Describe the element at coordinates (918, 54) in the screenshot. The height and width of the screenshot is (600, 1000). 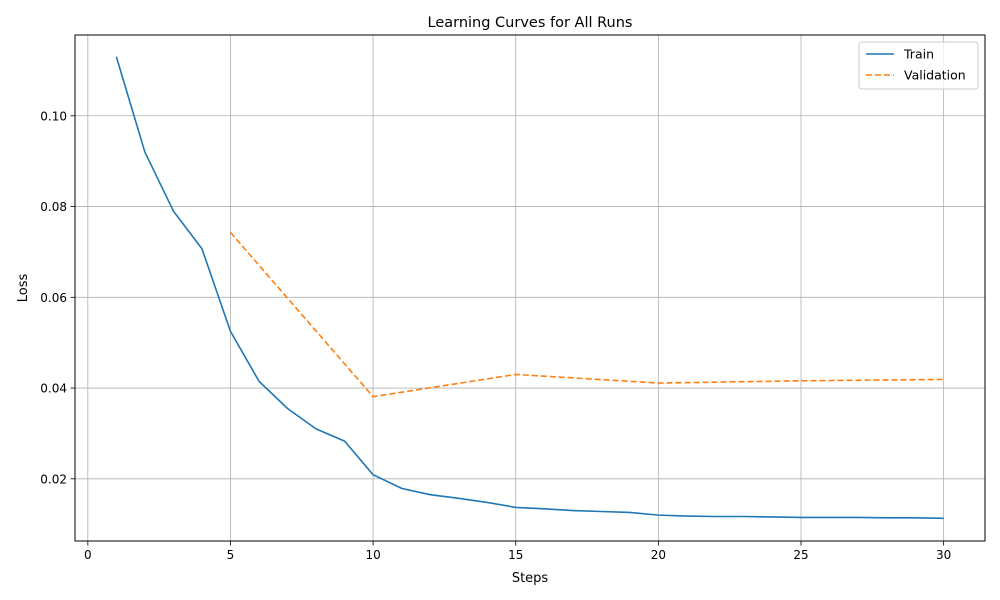
I see `legend-label-train: Train` at that location.